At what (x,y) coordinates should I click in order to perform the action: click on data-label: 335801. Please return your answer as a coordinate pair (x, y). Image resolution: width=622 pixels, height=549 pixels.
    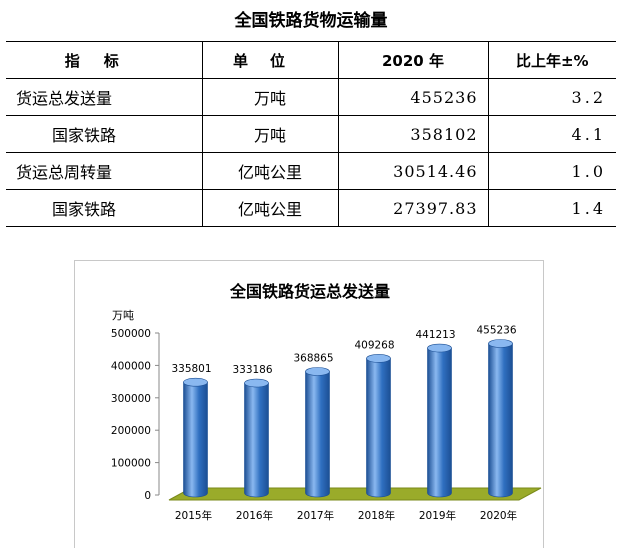
    Looking at the image, I should click on (191, 369).